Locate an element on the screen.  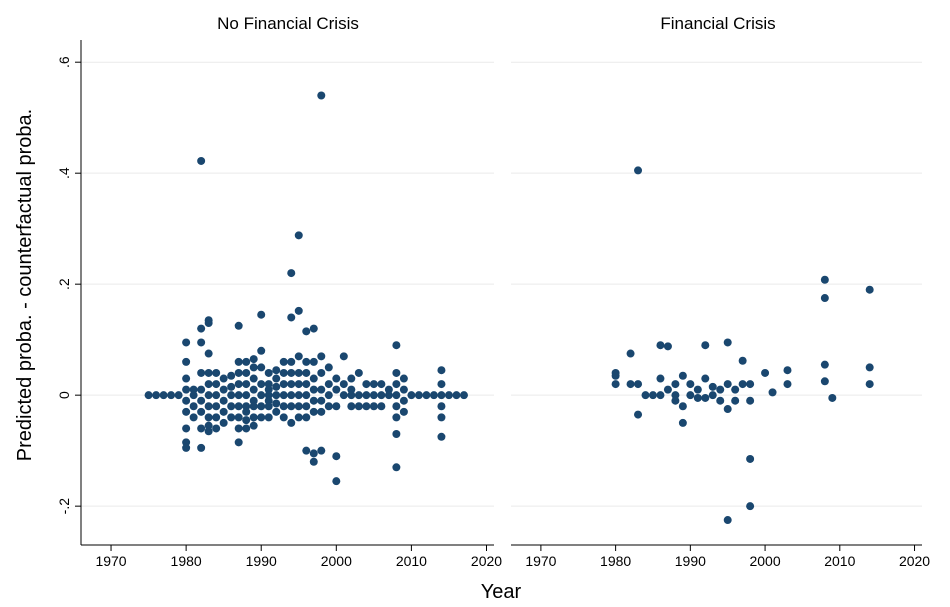
x-ticks-left: 1970 1980 1990 2000 2010 2020 is located at coordinates (298, 557).